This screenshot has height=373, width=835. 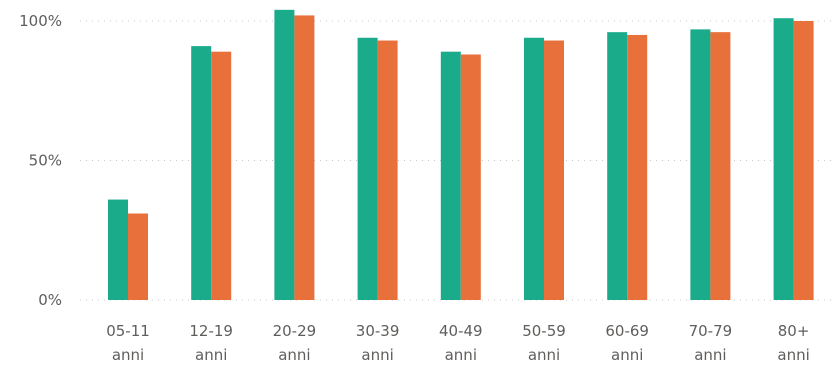 What do you see at coordinates (128, 331) in the screenshot?
I see `x-category-label: 05-11` at bounding box center [128, 331].